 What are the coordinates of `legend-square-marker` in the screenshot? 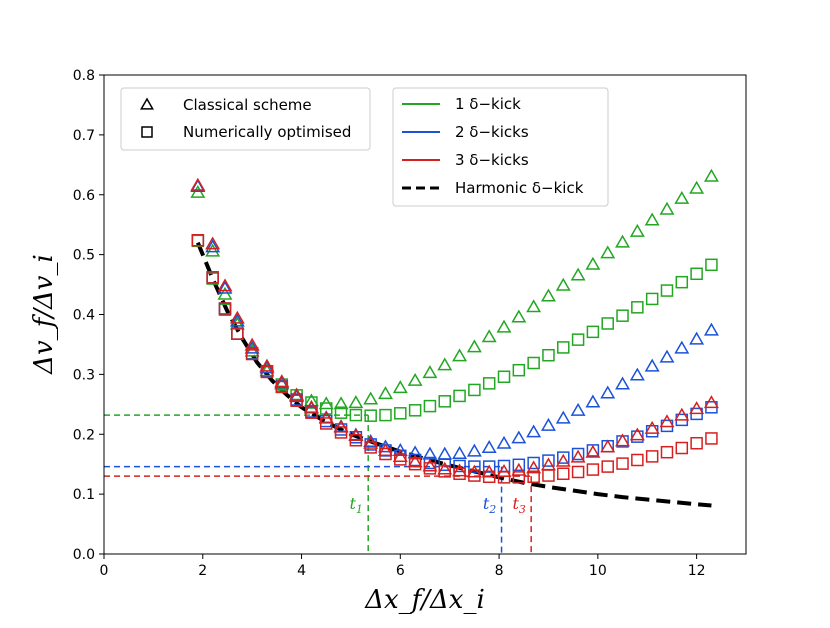 It's located at (147, 132).